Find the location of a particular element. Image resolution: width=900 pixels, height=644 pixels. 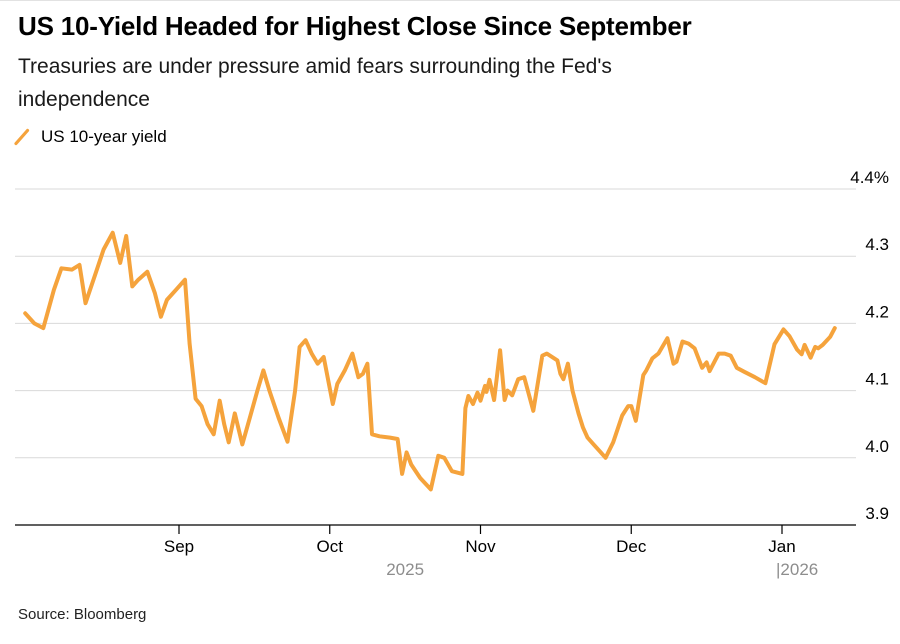

x-axis-labels: Sep Oct Nov Dec Jan is located at coordinates (480, 546).